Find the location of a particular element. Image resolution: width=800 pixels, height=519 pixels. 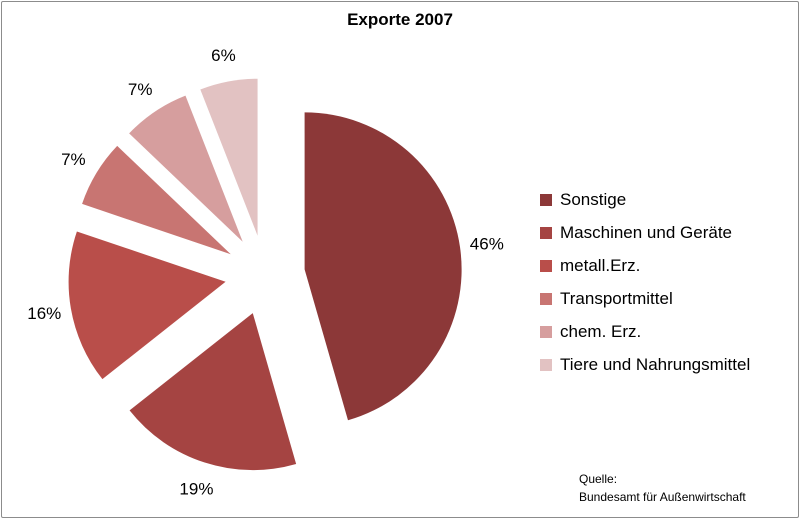

source-note: Quelle: Bundesamt für Außenwirtschaft is located at coordinates (662, 488).